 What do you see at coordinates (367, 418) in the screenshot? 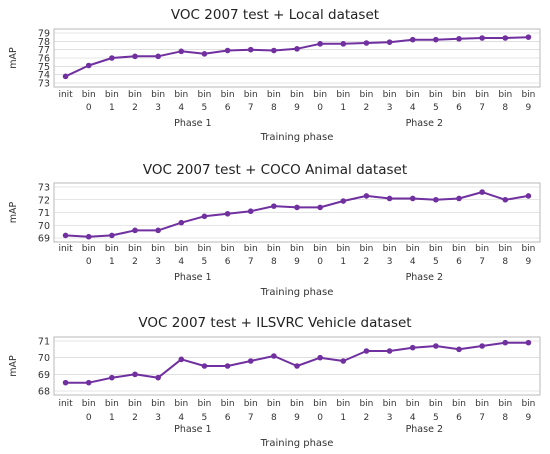
I see `x-tick-label: 2` at bounding box center [367, 418].